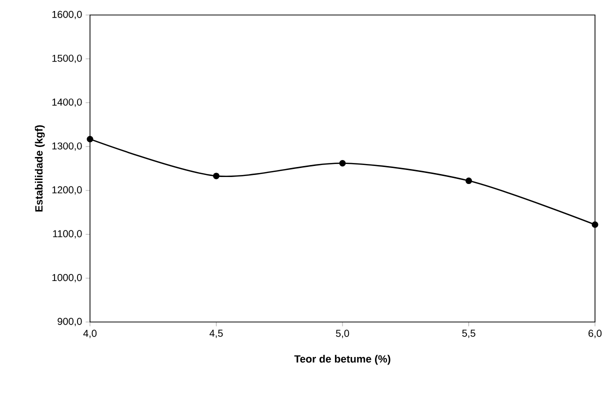 This screenshot has width=607, height=405. I want to click on y-tick-label: 1400,0, so click(67, 102).